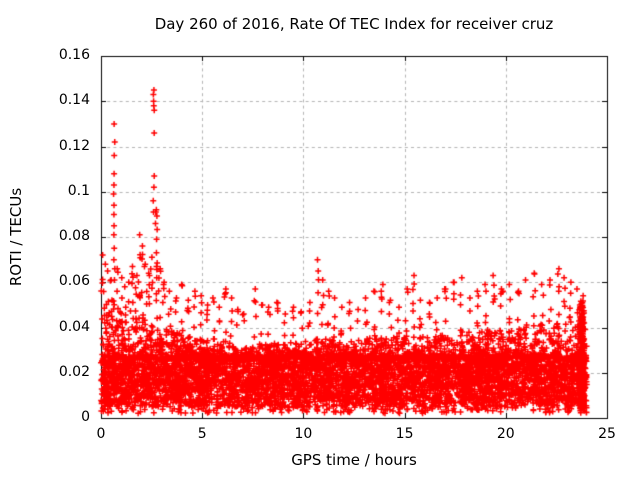 This screenshot has width=640, height=480. I want to click on y-tick-label: 0.14, so click(74, 100).